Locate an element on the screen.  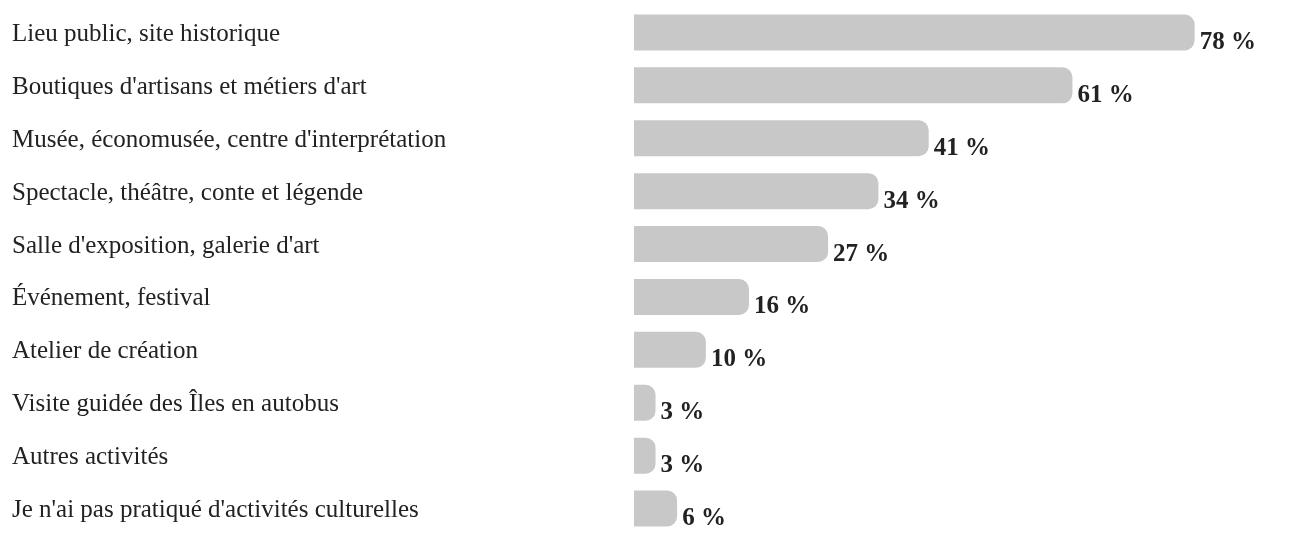
data-label: 34 % is located at coordinates (911, 199).